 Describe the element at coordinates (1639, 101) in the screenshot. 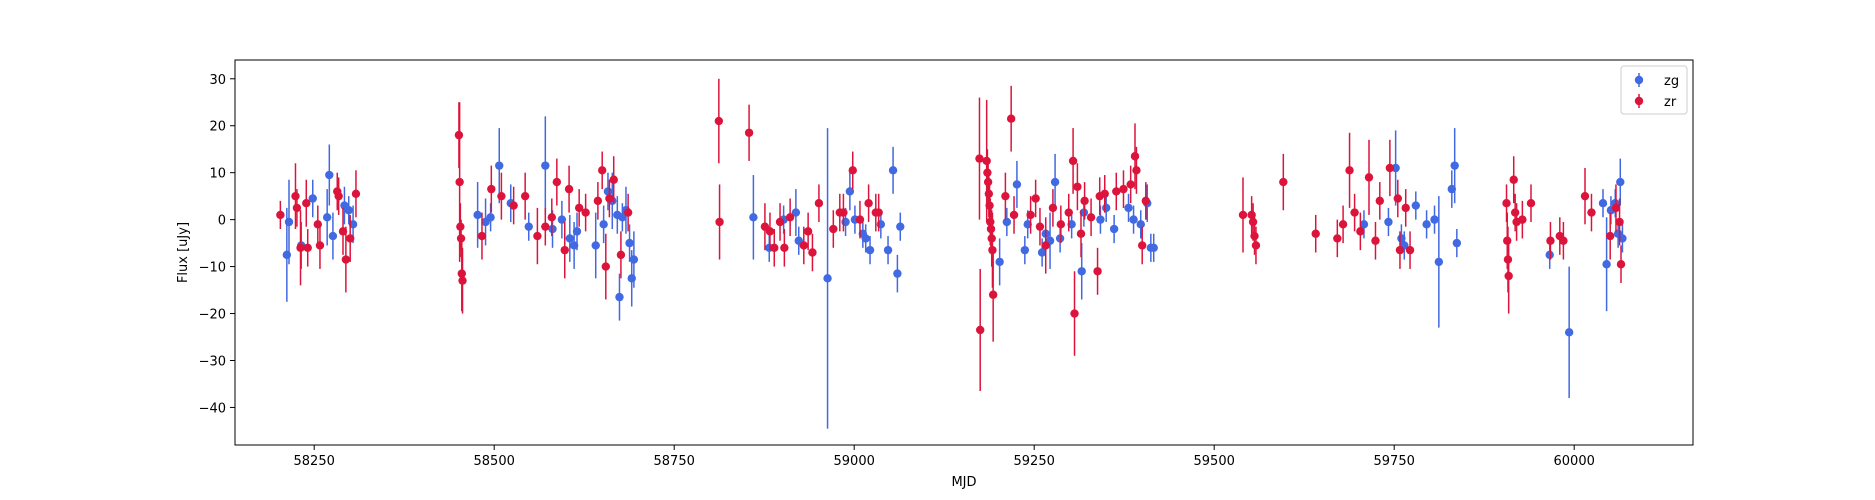

I see `legend-marker-zr` at that location.